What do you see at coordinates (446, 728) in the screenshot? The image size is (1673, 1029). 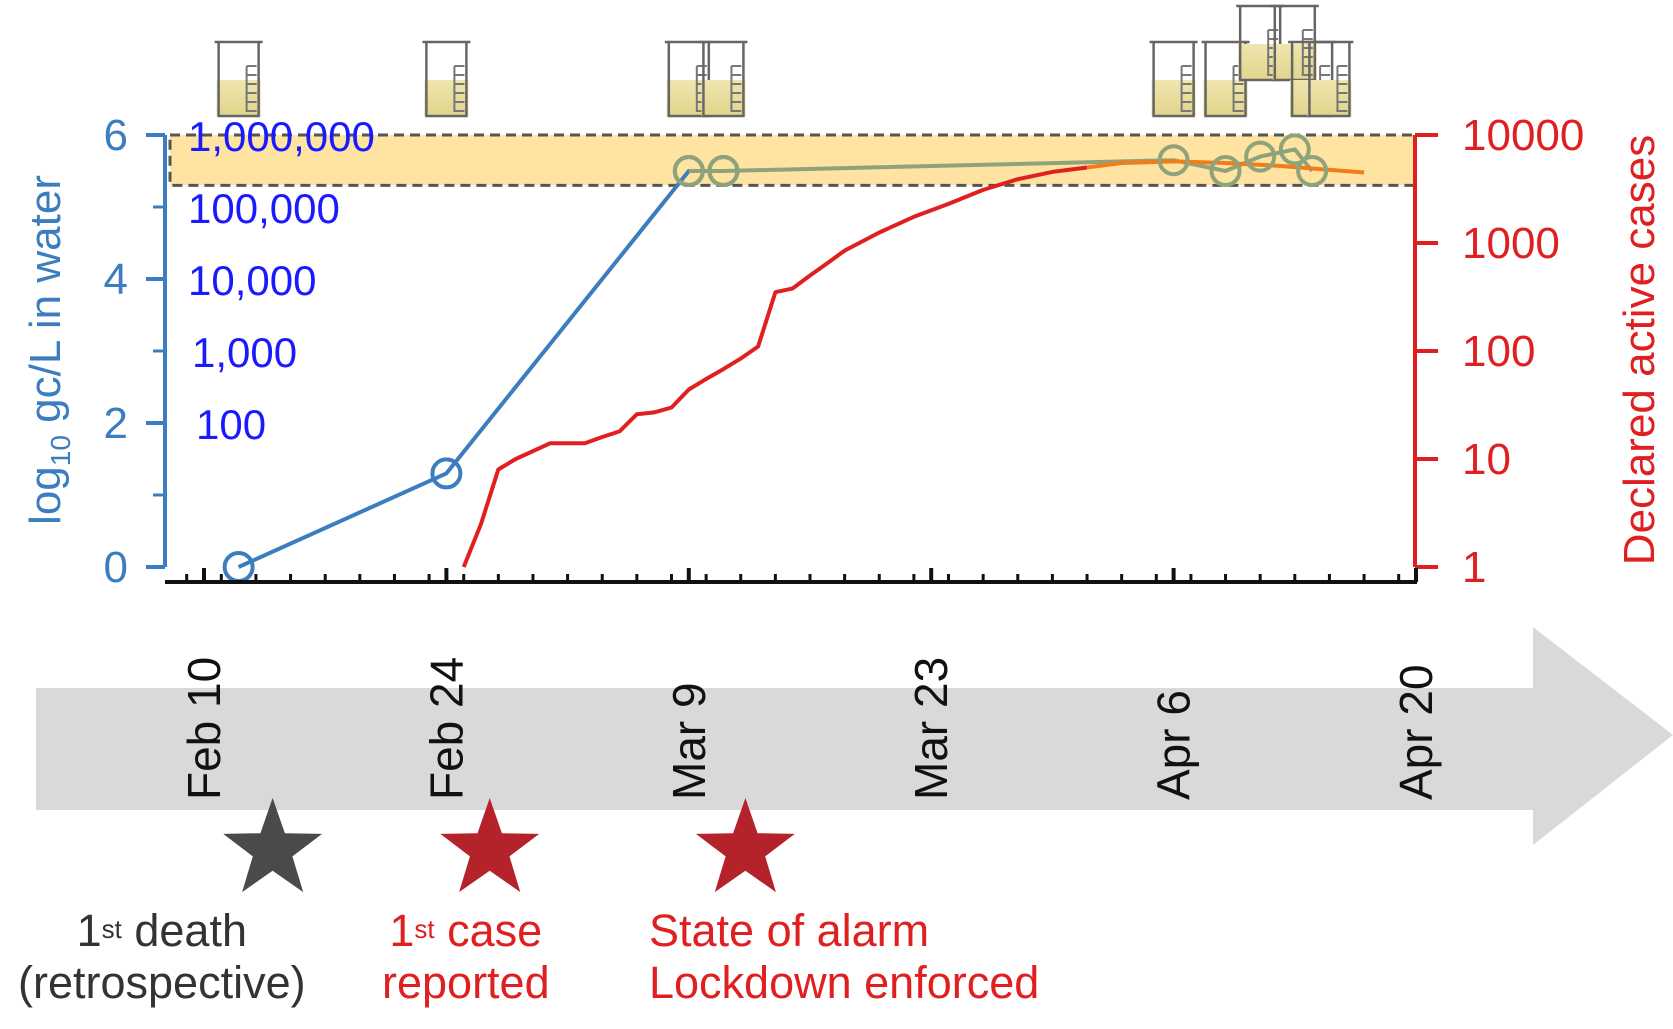 I see `x-axis-tick-label: Feb 24` at bounding box center [446, 728].